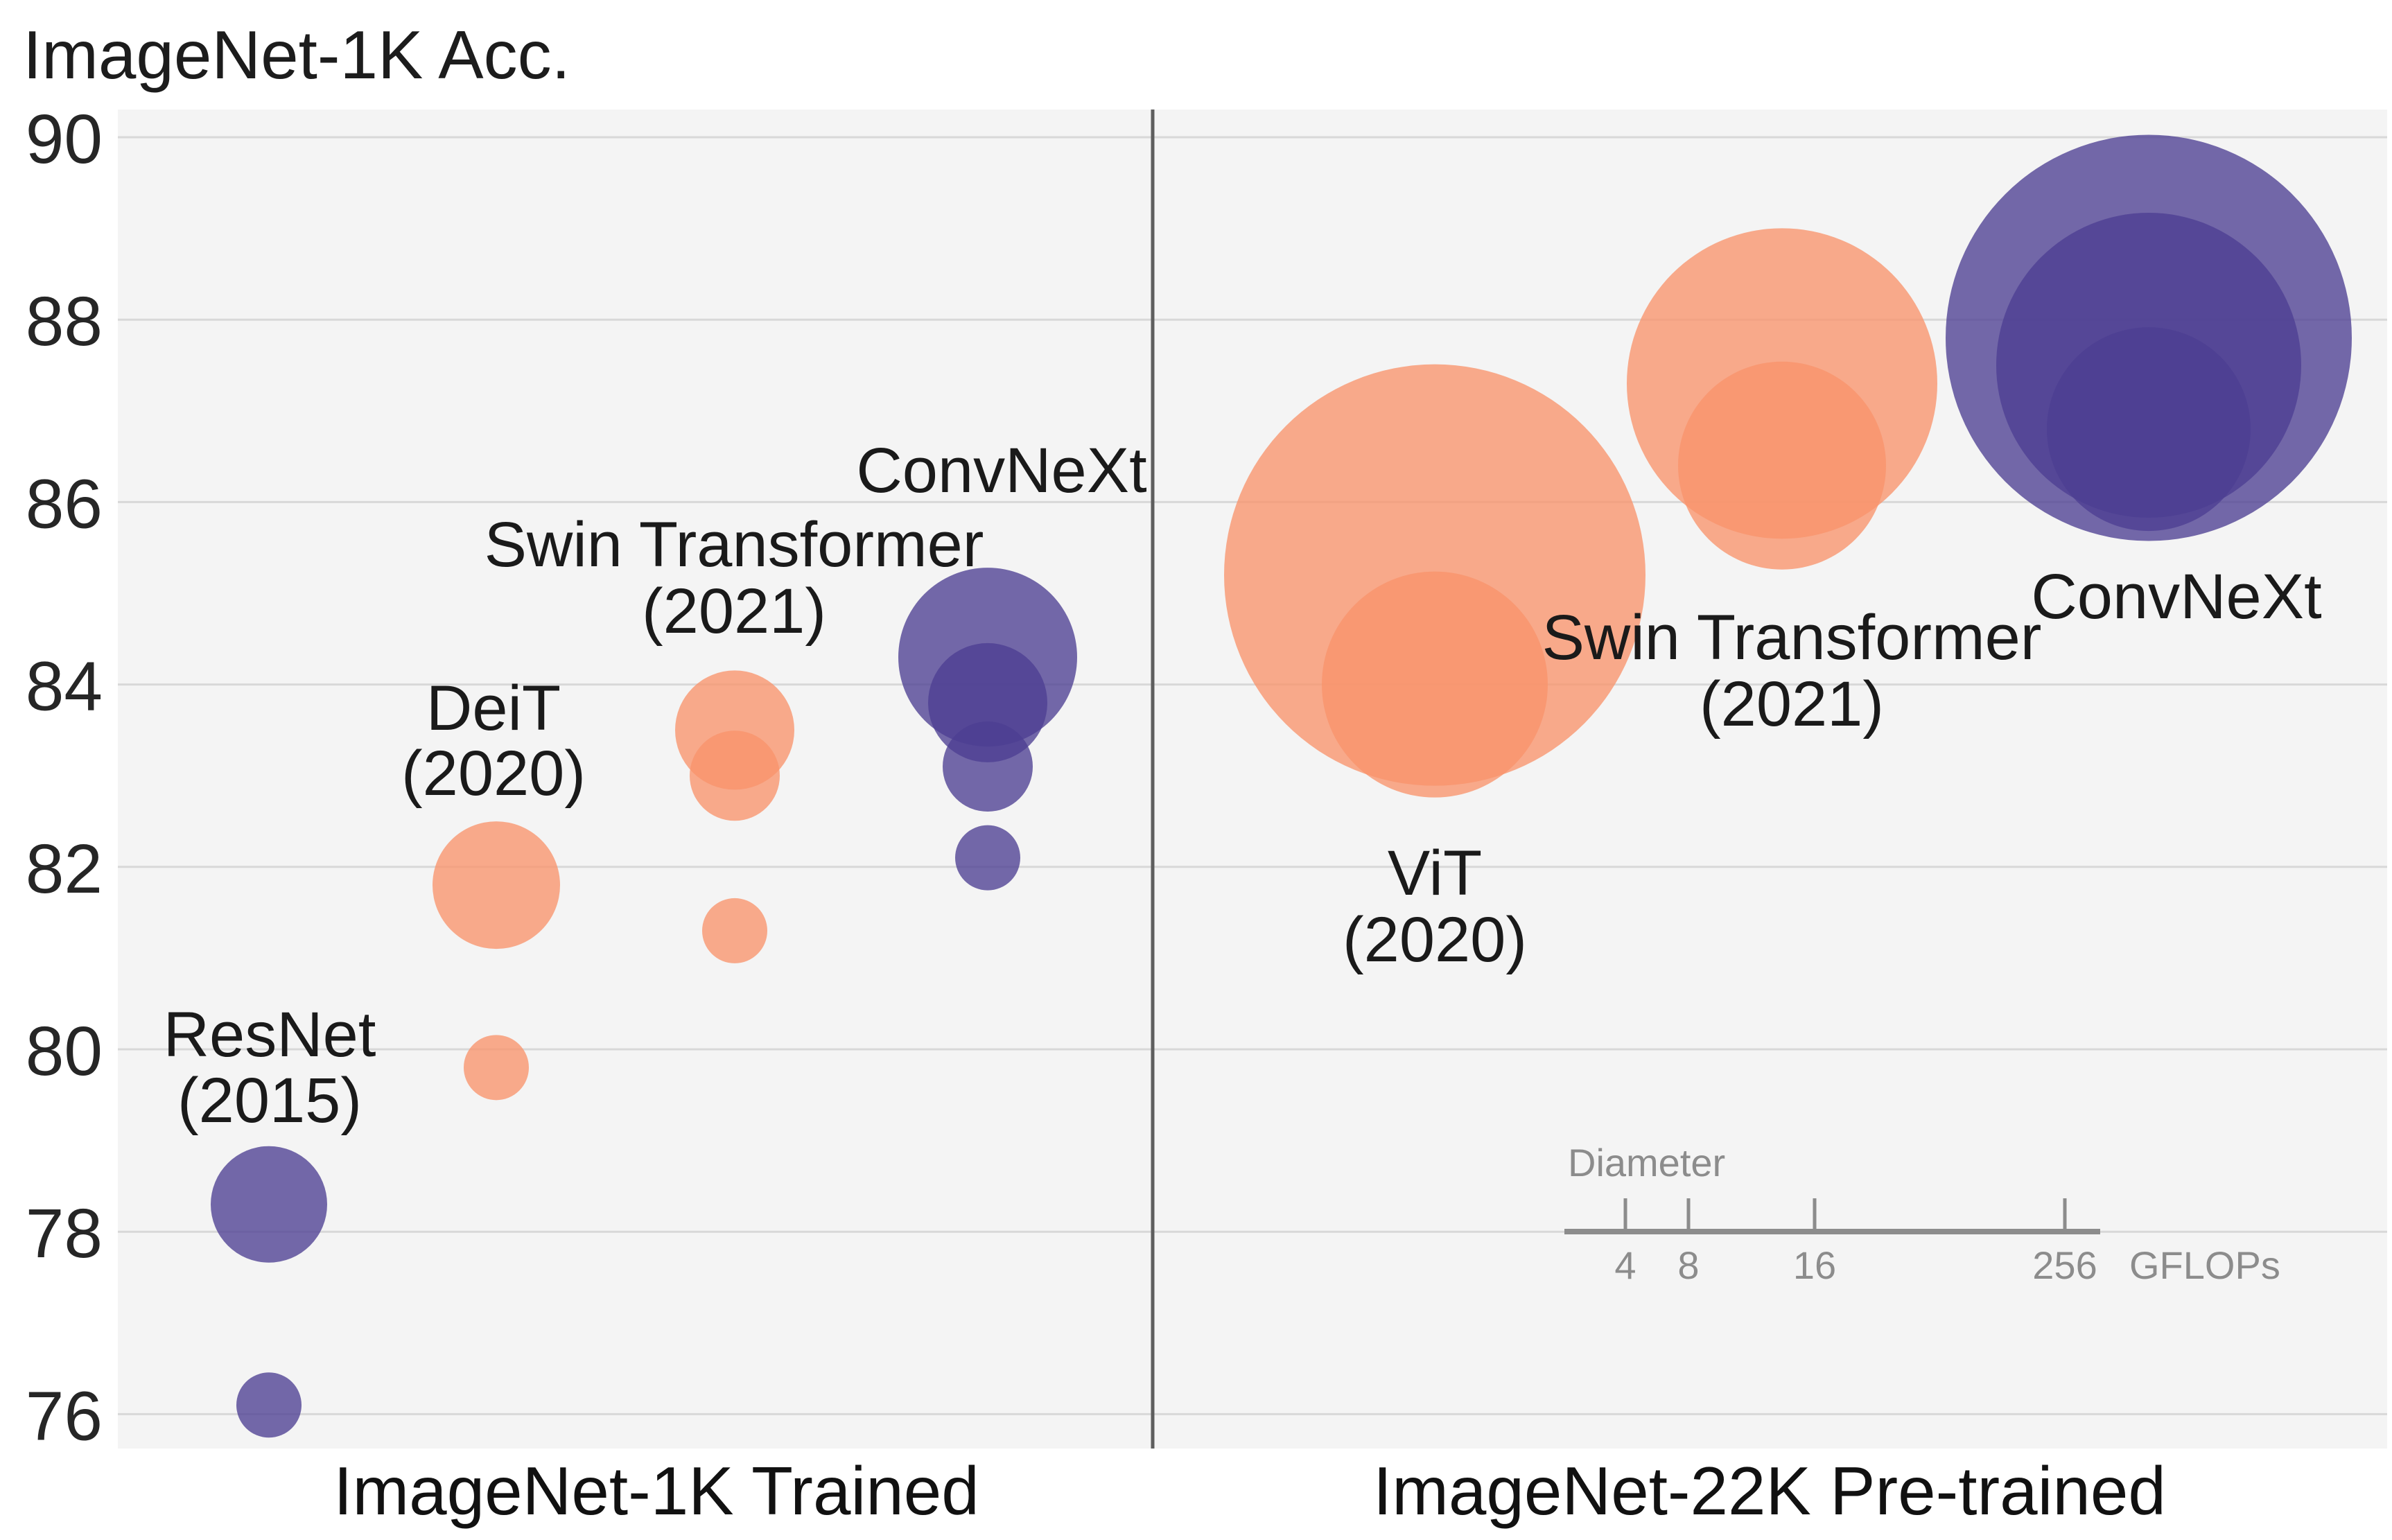 The height and width of the screenshot is (1540, 2392). Describe the element at coordinates (64, 1233) in the screenshot. I see `y-tick-label-78: 78` at that location.